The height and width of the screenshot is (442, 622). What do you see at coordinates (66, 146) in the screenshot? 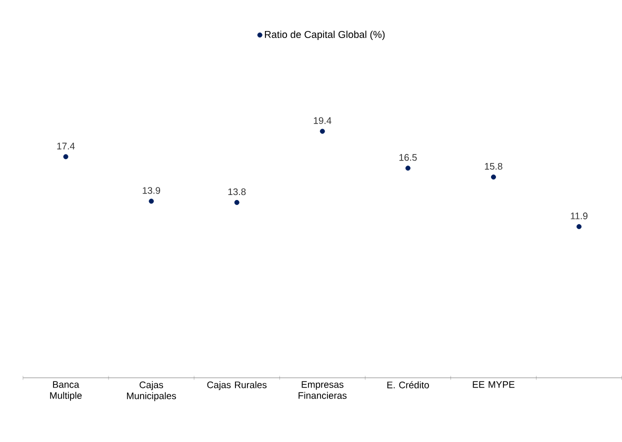
I see `data-label: 17.4` at bounding box center [66, 146].